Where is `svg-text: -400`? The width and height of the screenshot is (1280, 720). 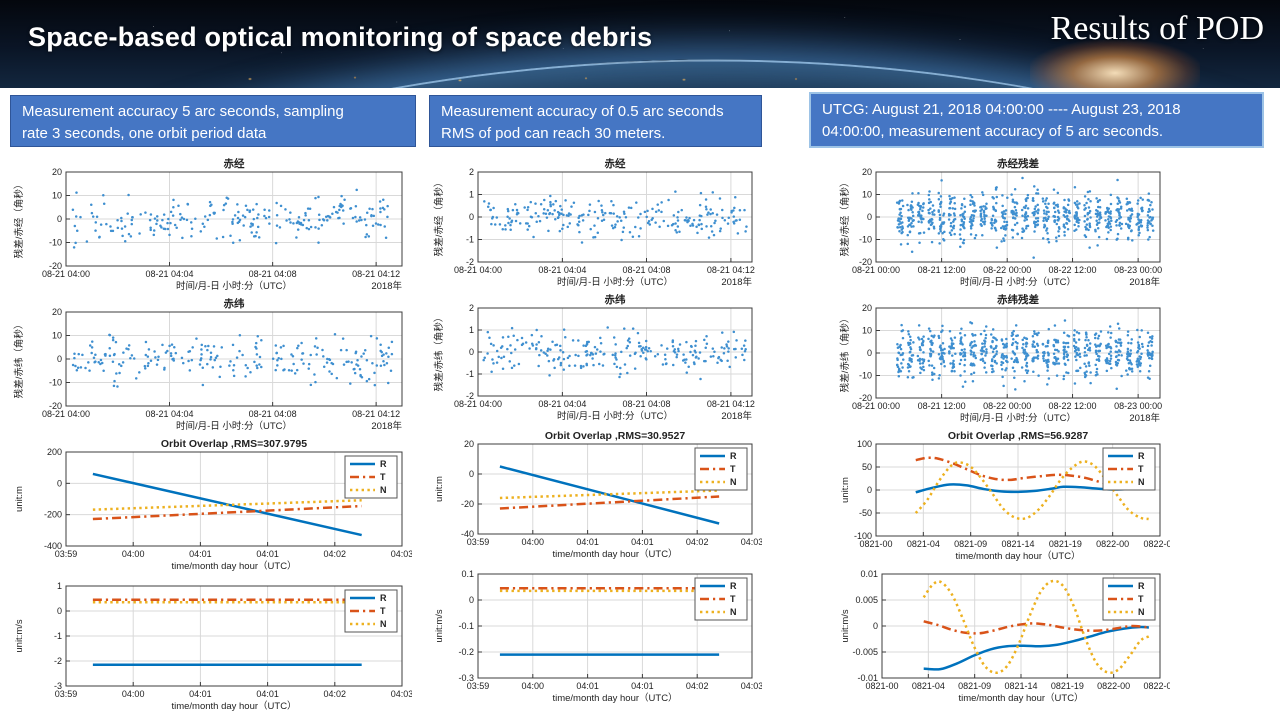
svg-text: -400 is located at coordinates (53, 546).